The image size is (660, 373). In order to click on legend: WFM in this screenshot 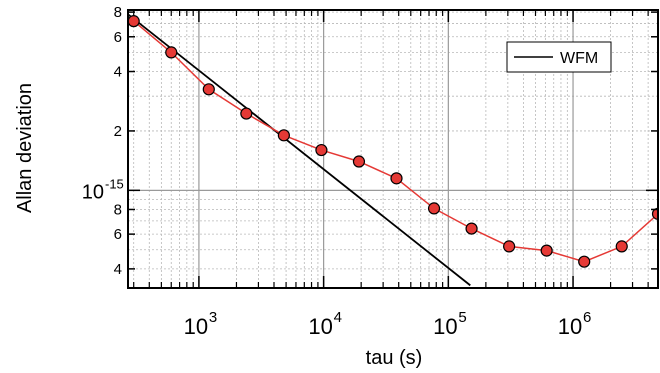, I will do `click(559, 57)`.